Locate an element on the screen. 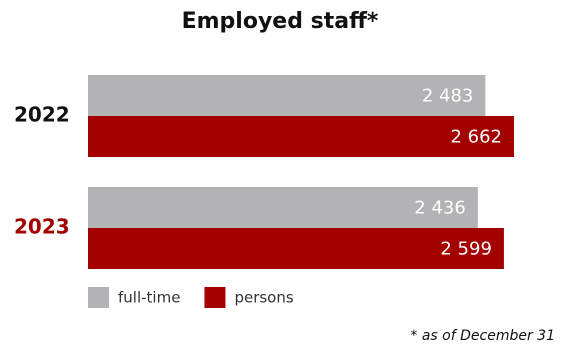 This screenshot has width=570, height=349. legend-label: full-time is located at coordinates (149, 298).